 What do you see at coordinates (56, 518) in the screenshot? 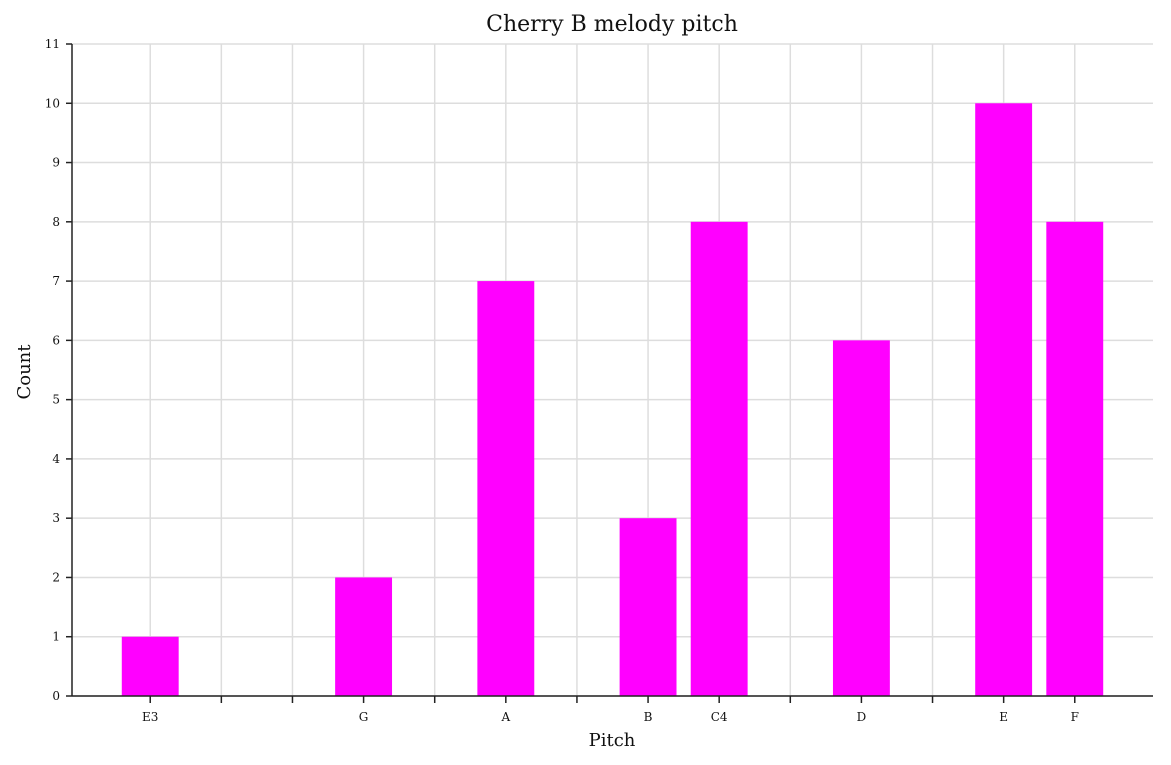
I see `y-tick-label: 3` at bounding box center [56, 518].